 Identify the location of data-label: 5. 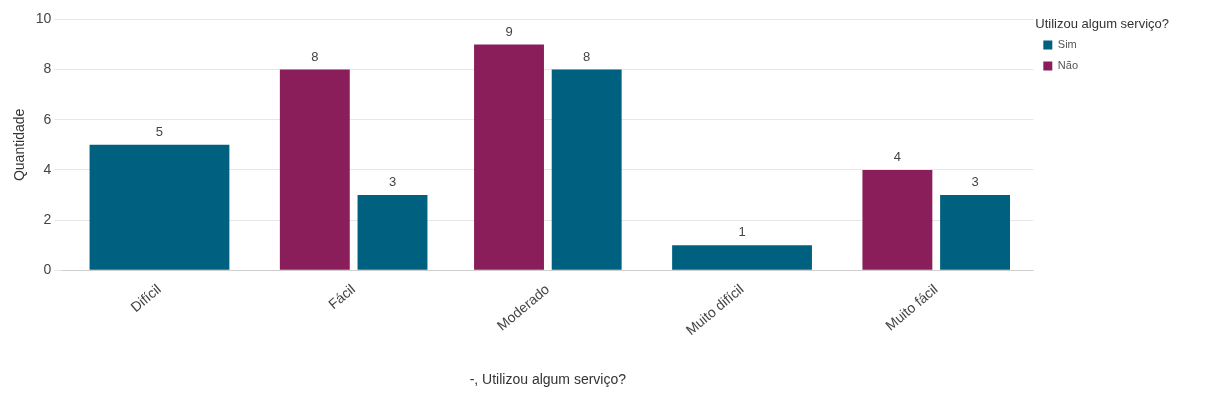
(159, 131).